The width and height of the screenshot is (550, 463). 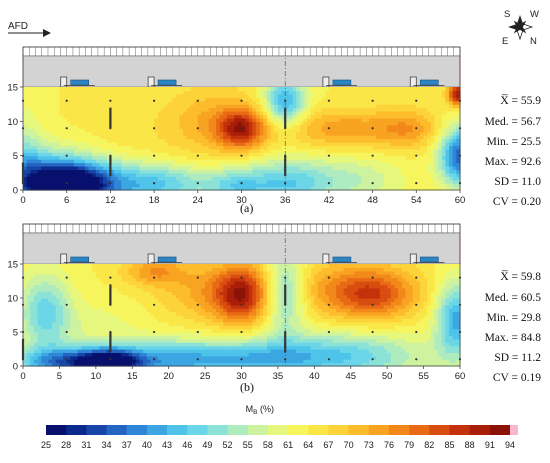 What do you see at coordinates (167, 259) in the screenshot?
I see `heater-coil` at bounding box center [167, 259].